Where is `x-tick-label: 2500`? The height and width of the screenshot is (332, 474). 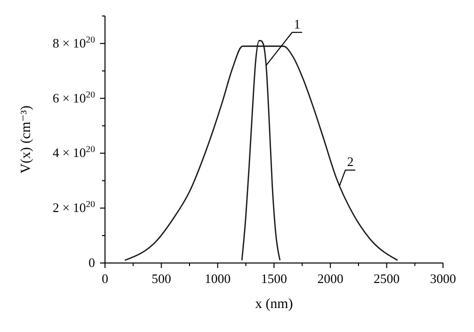 x-tick-label: 2500 is located at coordinates (387, 278).